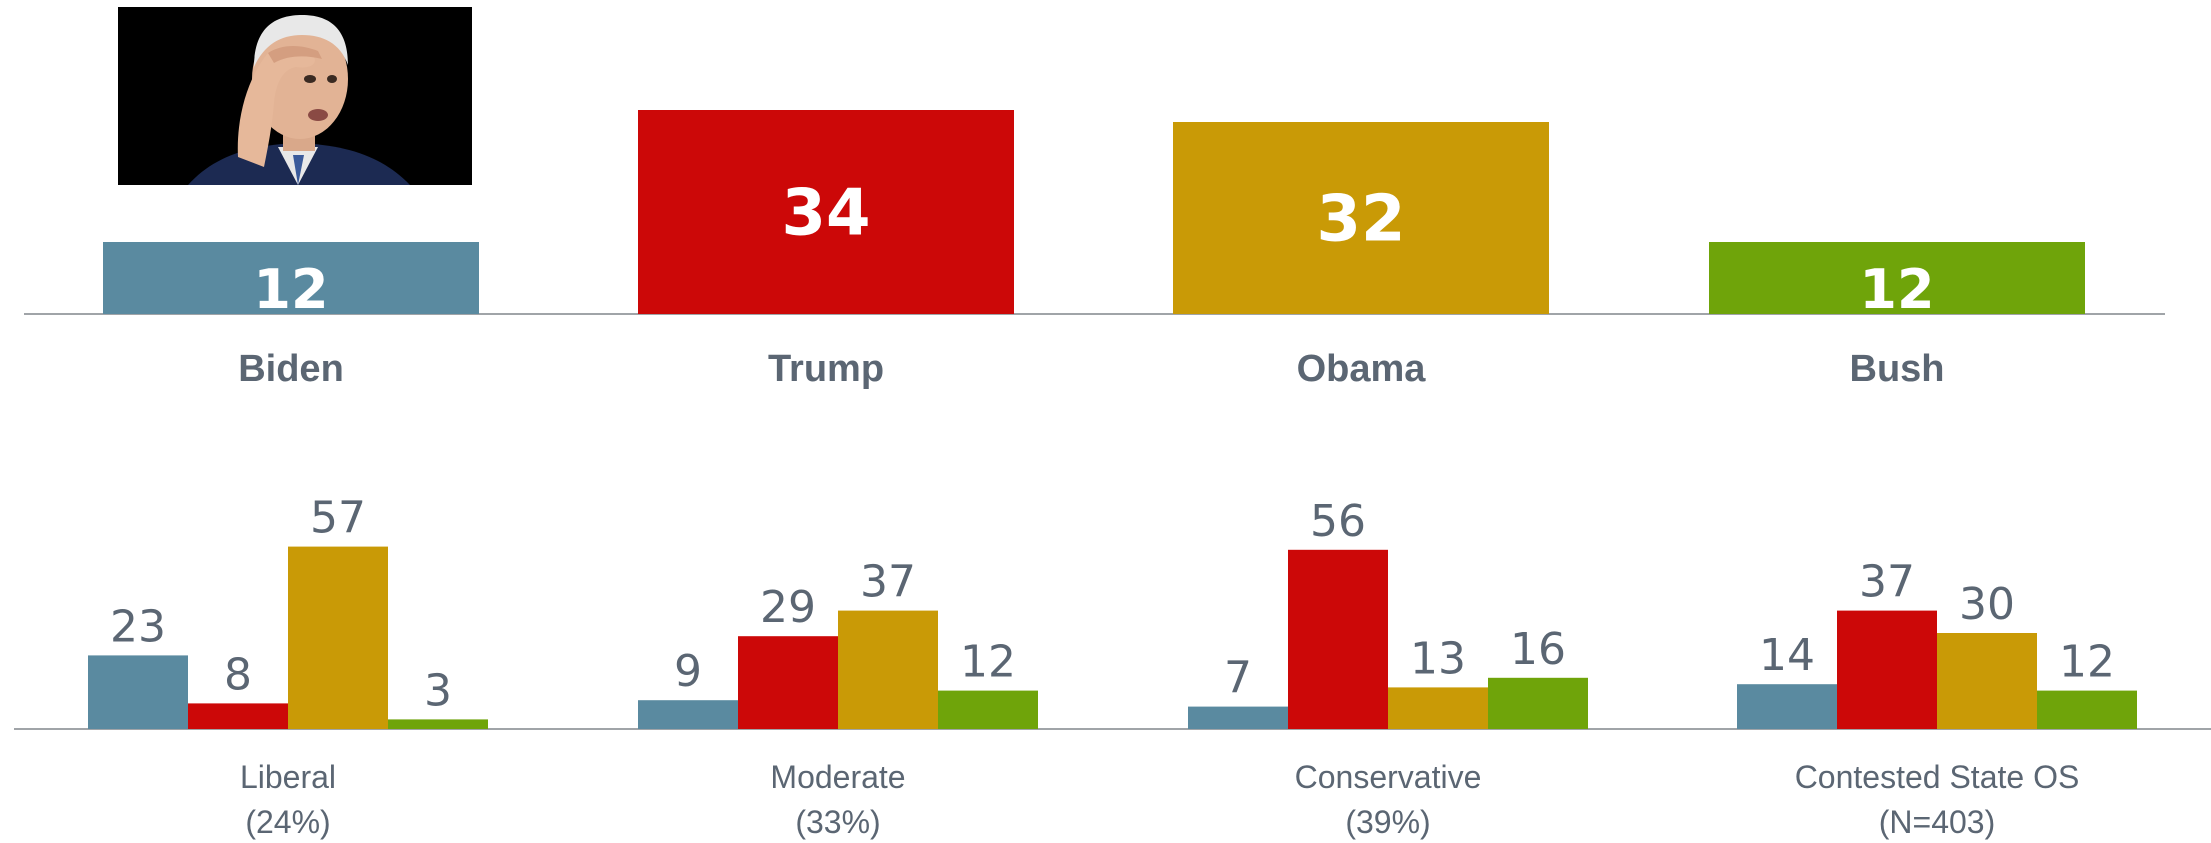 Image resolution: width=2211 pixels, height=843 pixels. I want to click on top-category-label-trump: Trump, so click(826, 369).